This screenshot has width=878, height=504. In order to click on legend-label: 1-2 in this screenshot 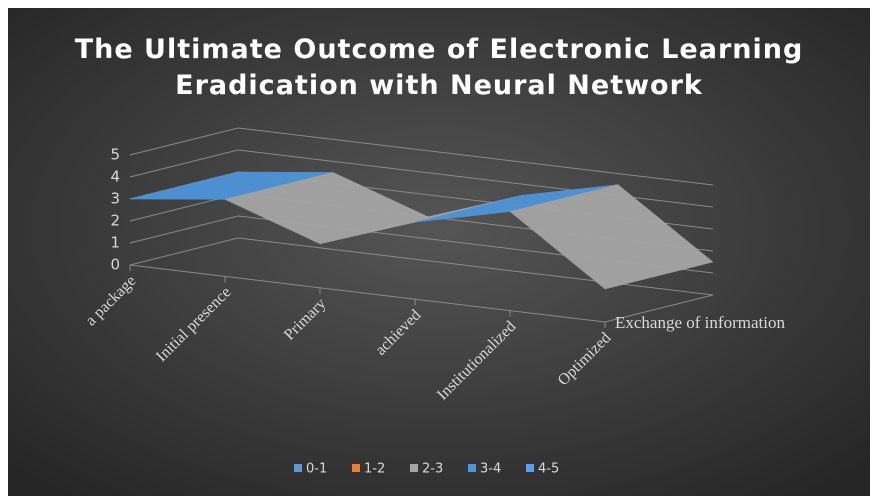, I will do `click(374, 469)`.